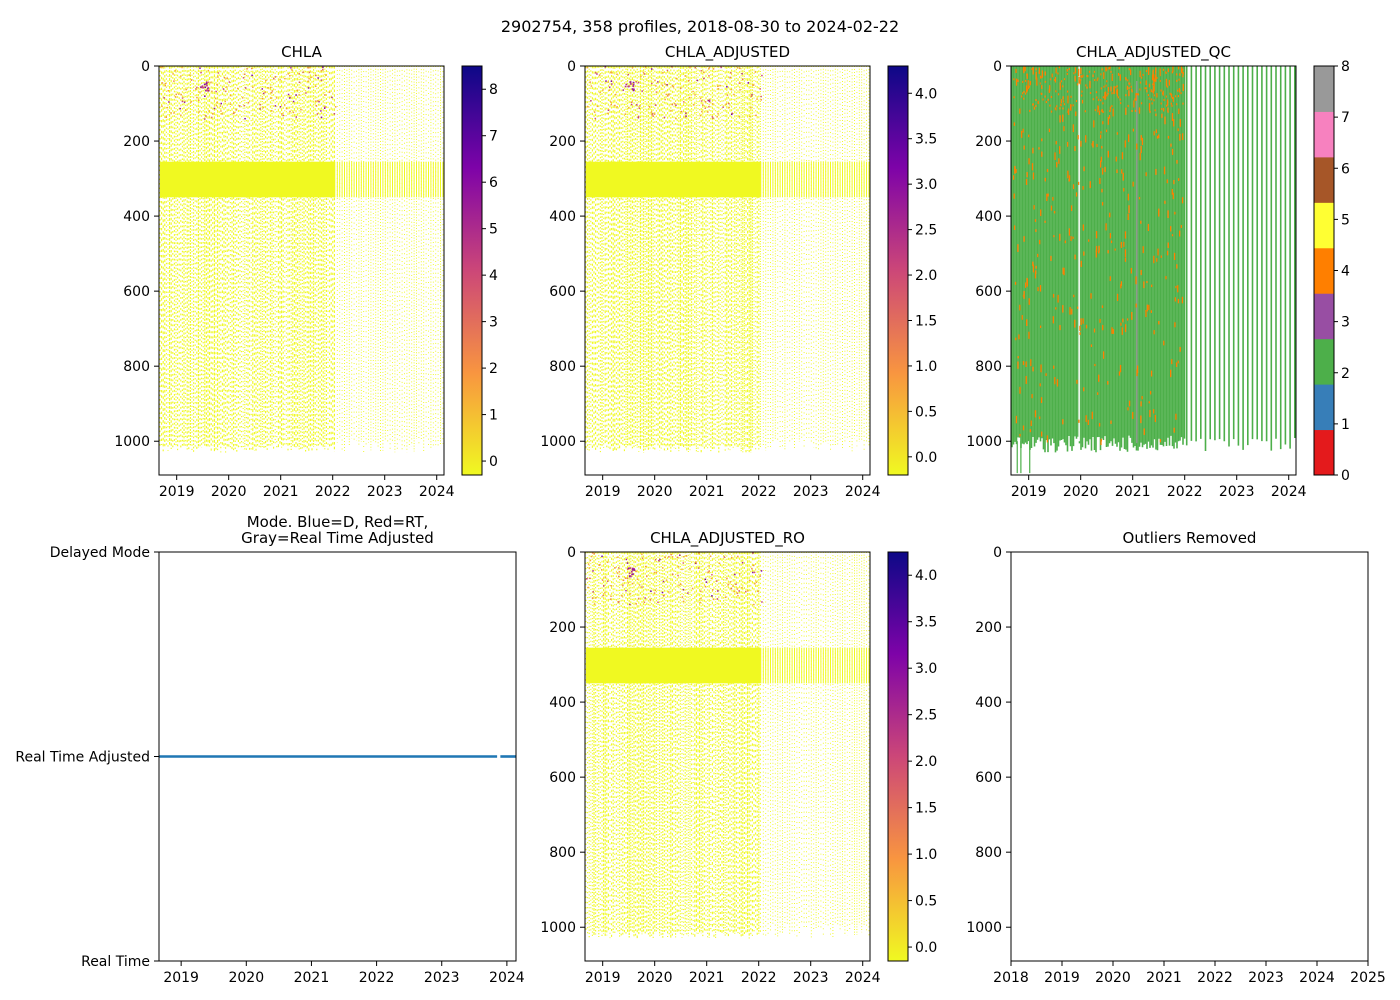 Image resolution: width=1400 pixels, height=1000 pixels. I want to click on colorbar-tick-label: 2, so click(1345, 374).